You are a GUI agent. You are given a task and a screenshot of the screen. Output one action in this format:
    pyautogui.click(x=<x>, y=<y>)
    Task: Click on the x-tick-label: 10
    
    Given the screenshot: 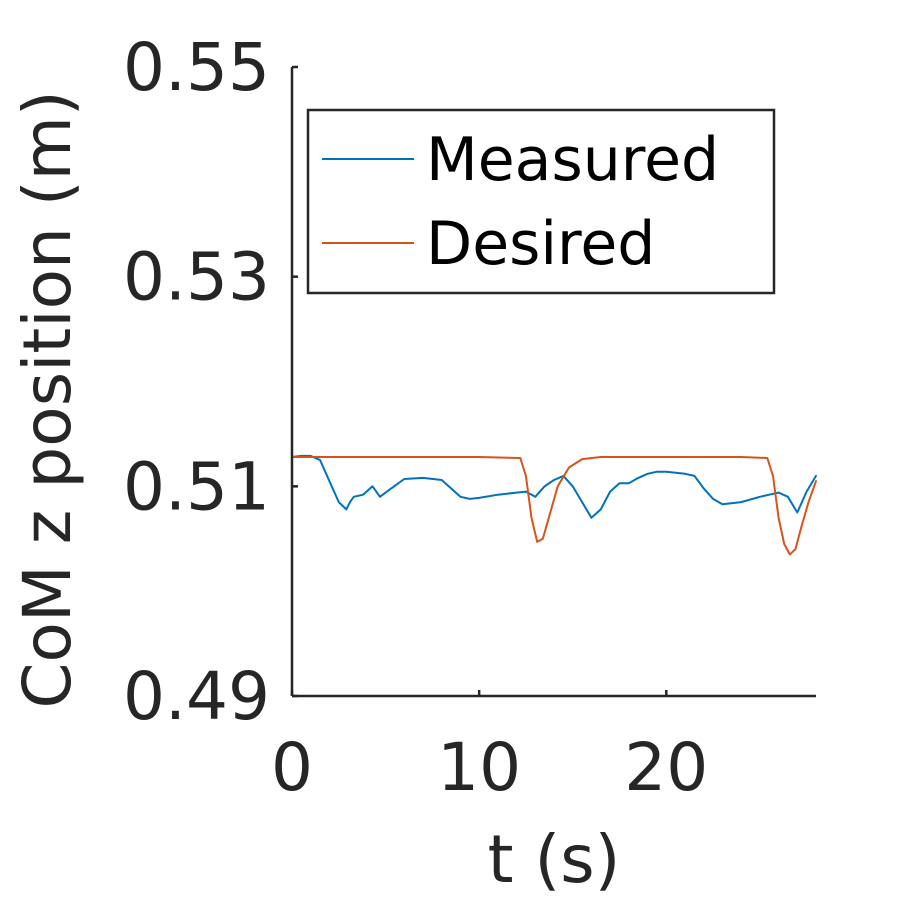 What is the action you would take?
    pyautogui.click(x=479, y=767)
    